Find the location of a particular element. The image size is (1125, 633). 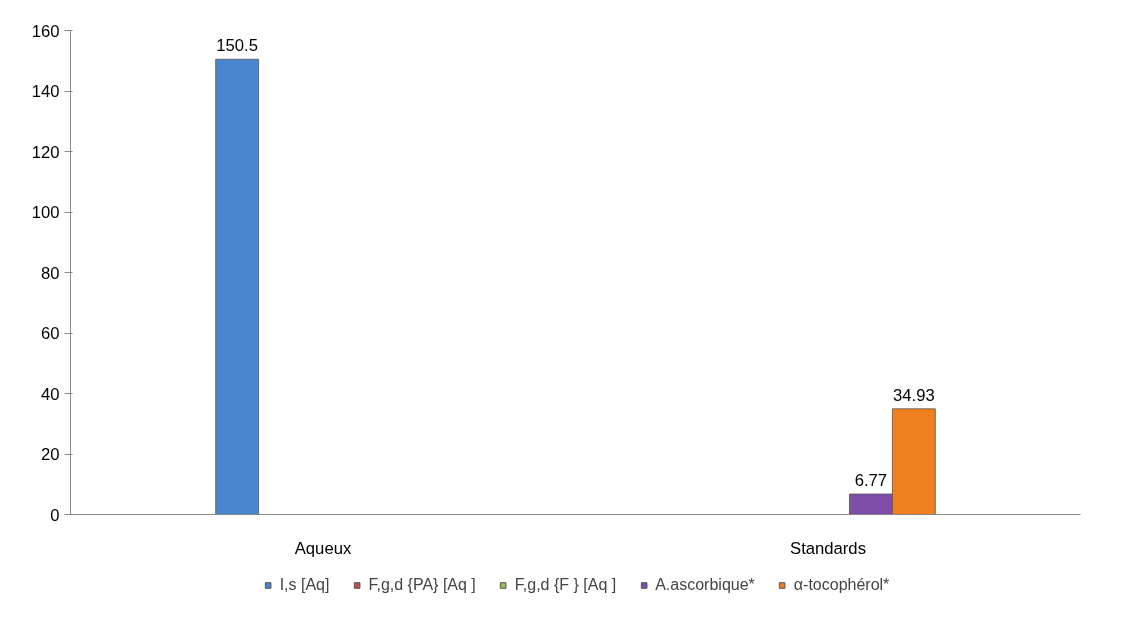

y-tick-label: 160 is located at coordinates (45, 31).